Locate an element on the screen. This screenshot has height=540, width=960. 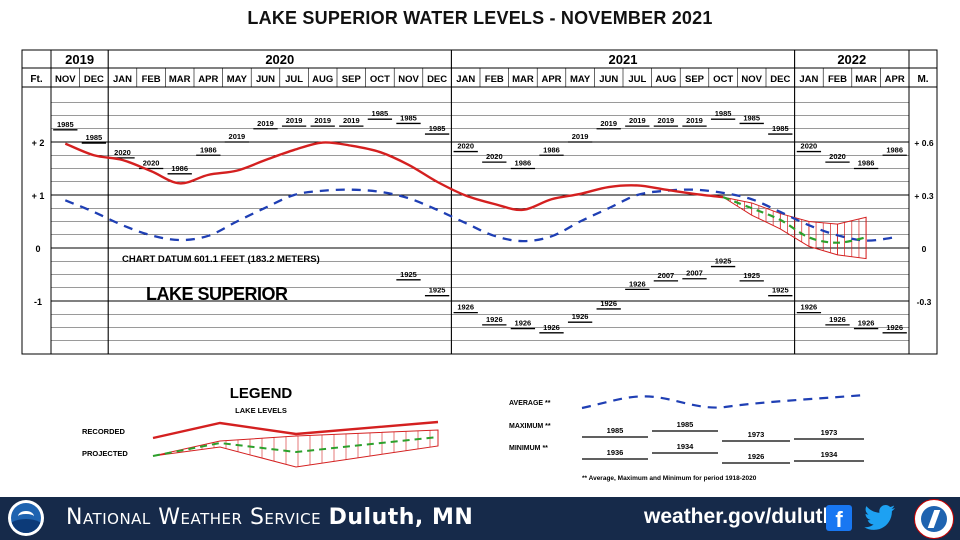
left-axis-tick: 0 is located at coordinates (37, 249).